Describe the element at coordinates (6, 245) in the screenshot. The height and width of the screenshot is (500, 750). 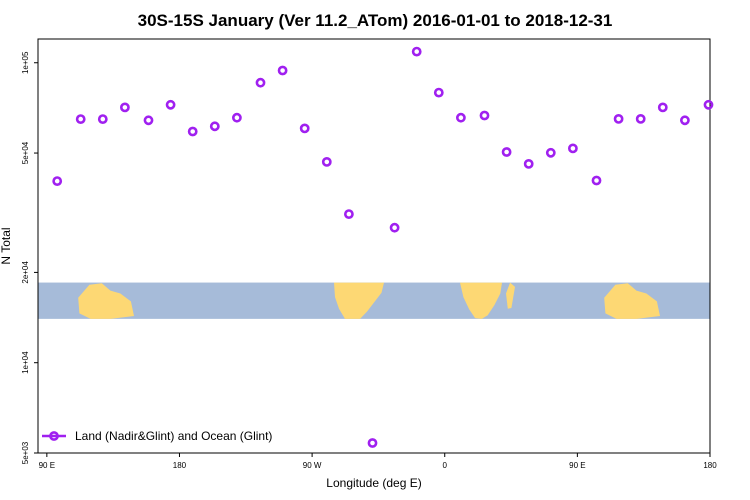
I see `y-axis-label: N Total` at that location.